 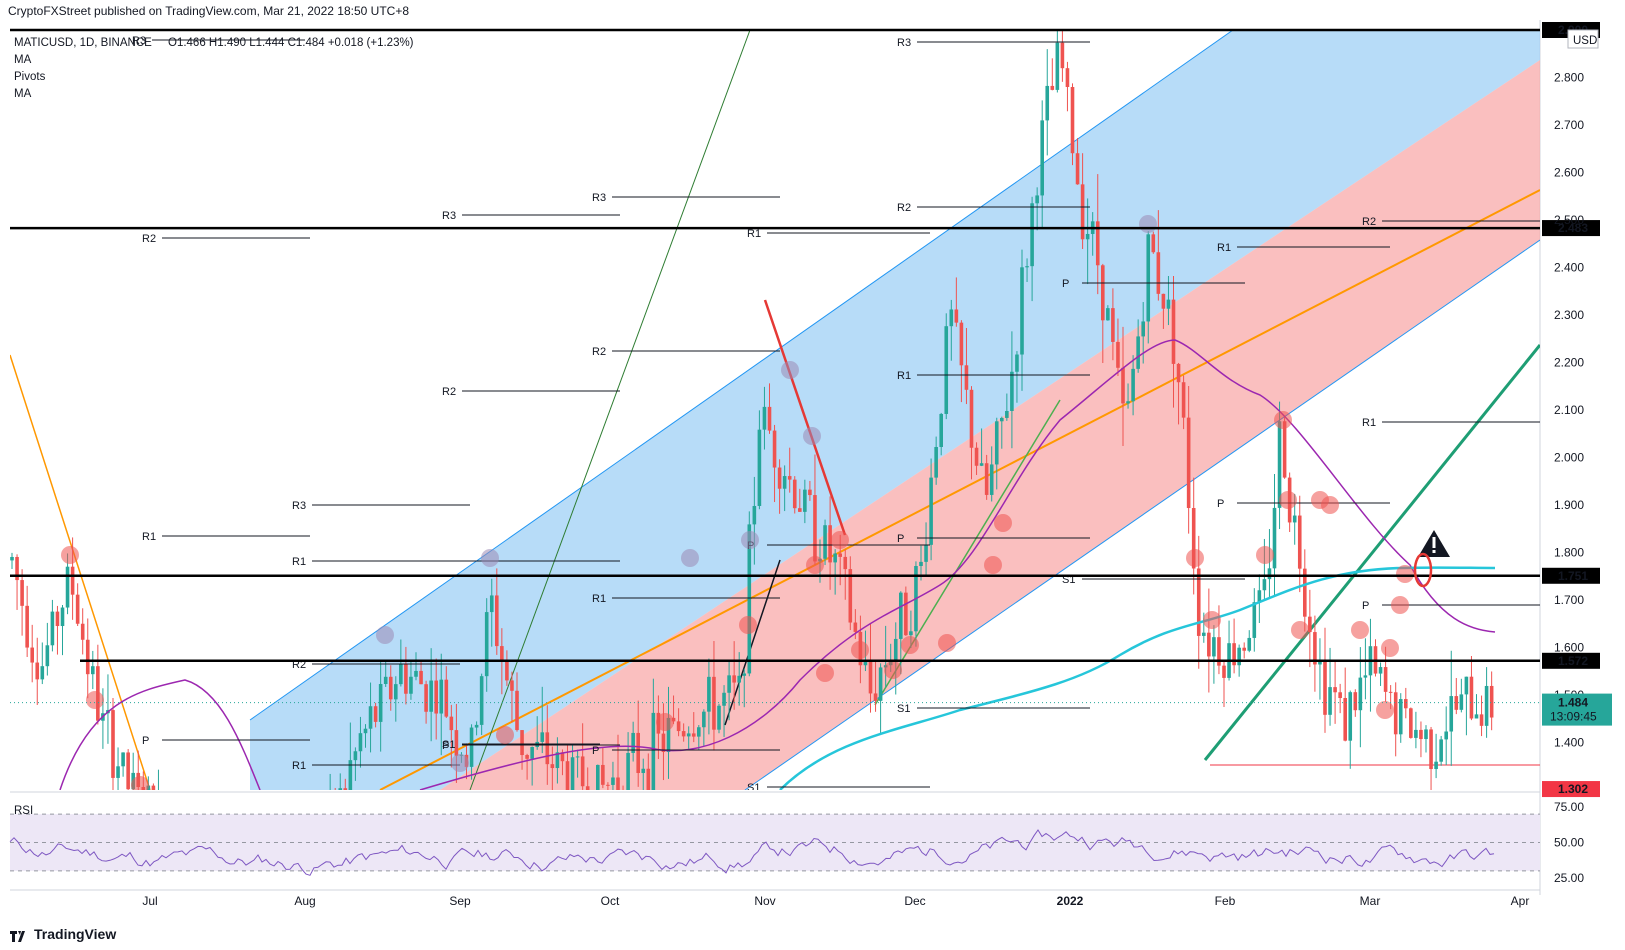 I want to click on x-tick: Jul, so click(x=149, y=901).